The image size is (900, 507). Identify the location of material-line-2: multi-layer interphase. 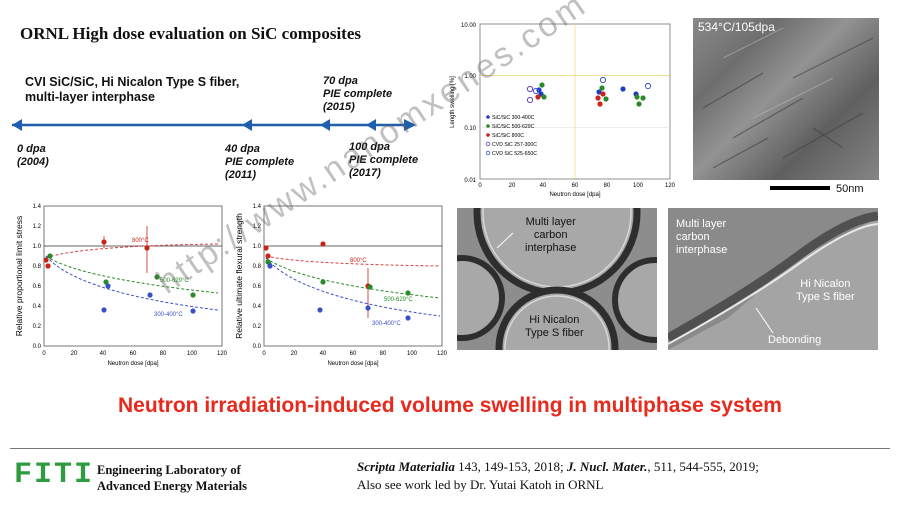
(90, 97).